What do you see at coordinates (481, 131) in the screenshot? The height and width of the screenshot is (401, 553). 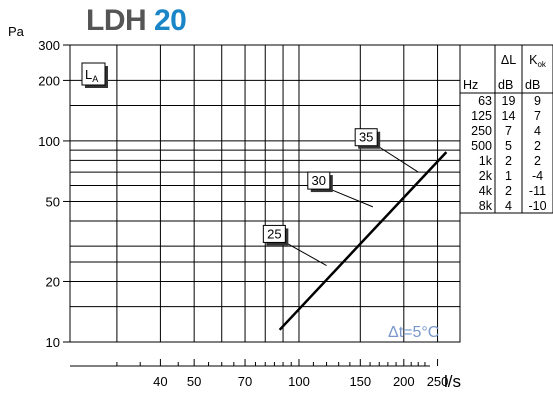 I see `table-cell: 250` at bounding box center [481, 131].